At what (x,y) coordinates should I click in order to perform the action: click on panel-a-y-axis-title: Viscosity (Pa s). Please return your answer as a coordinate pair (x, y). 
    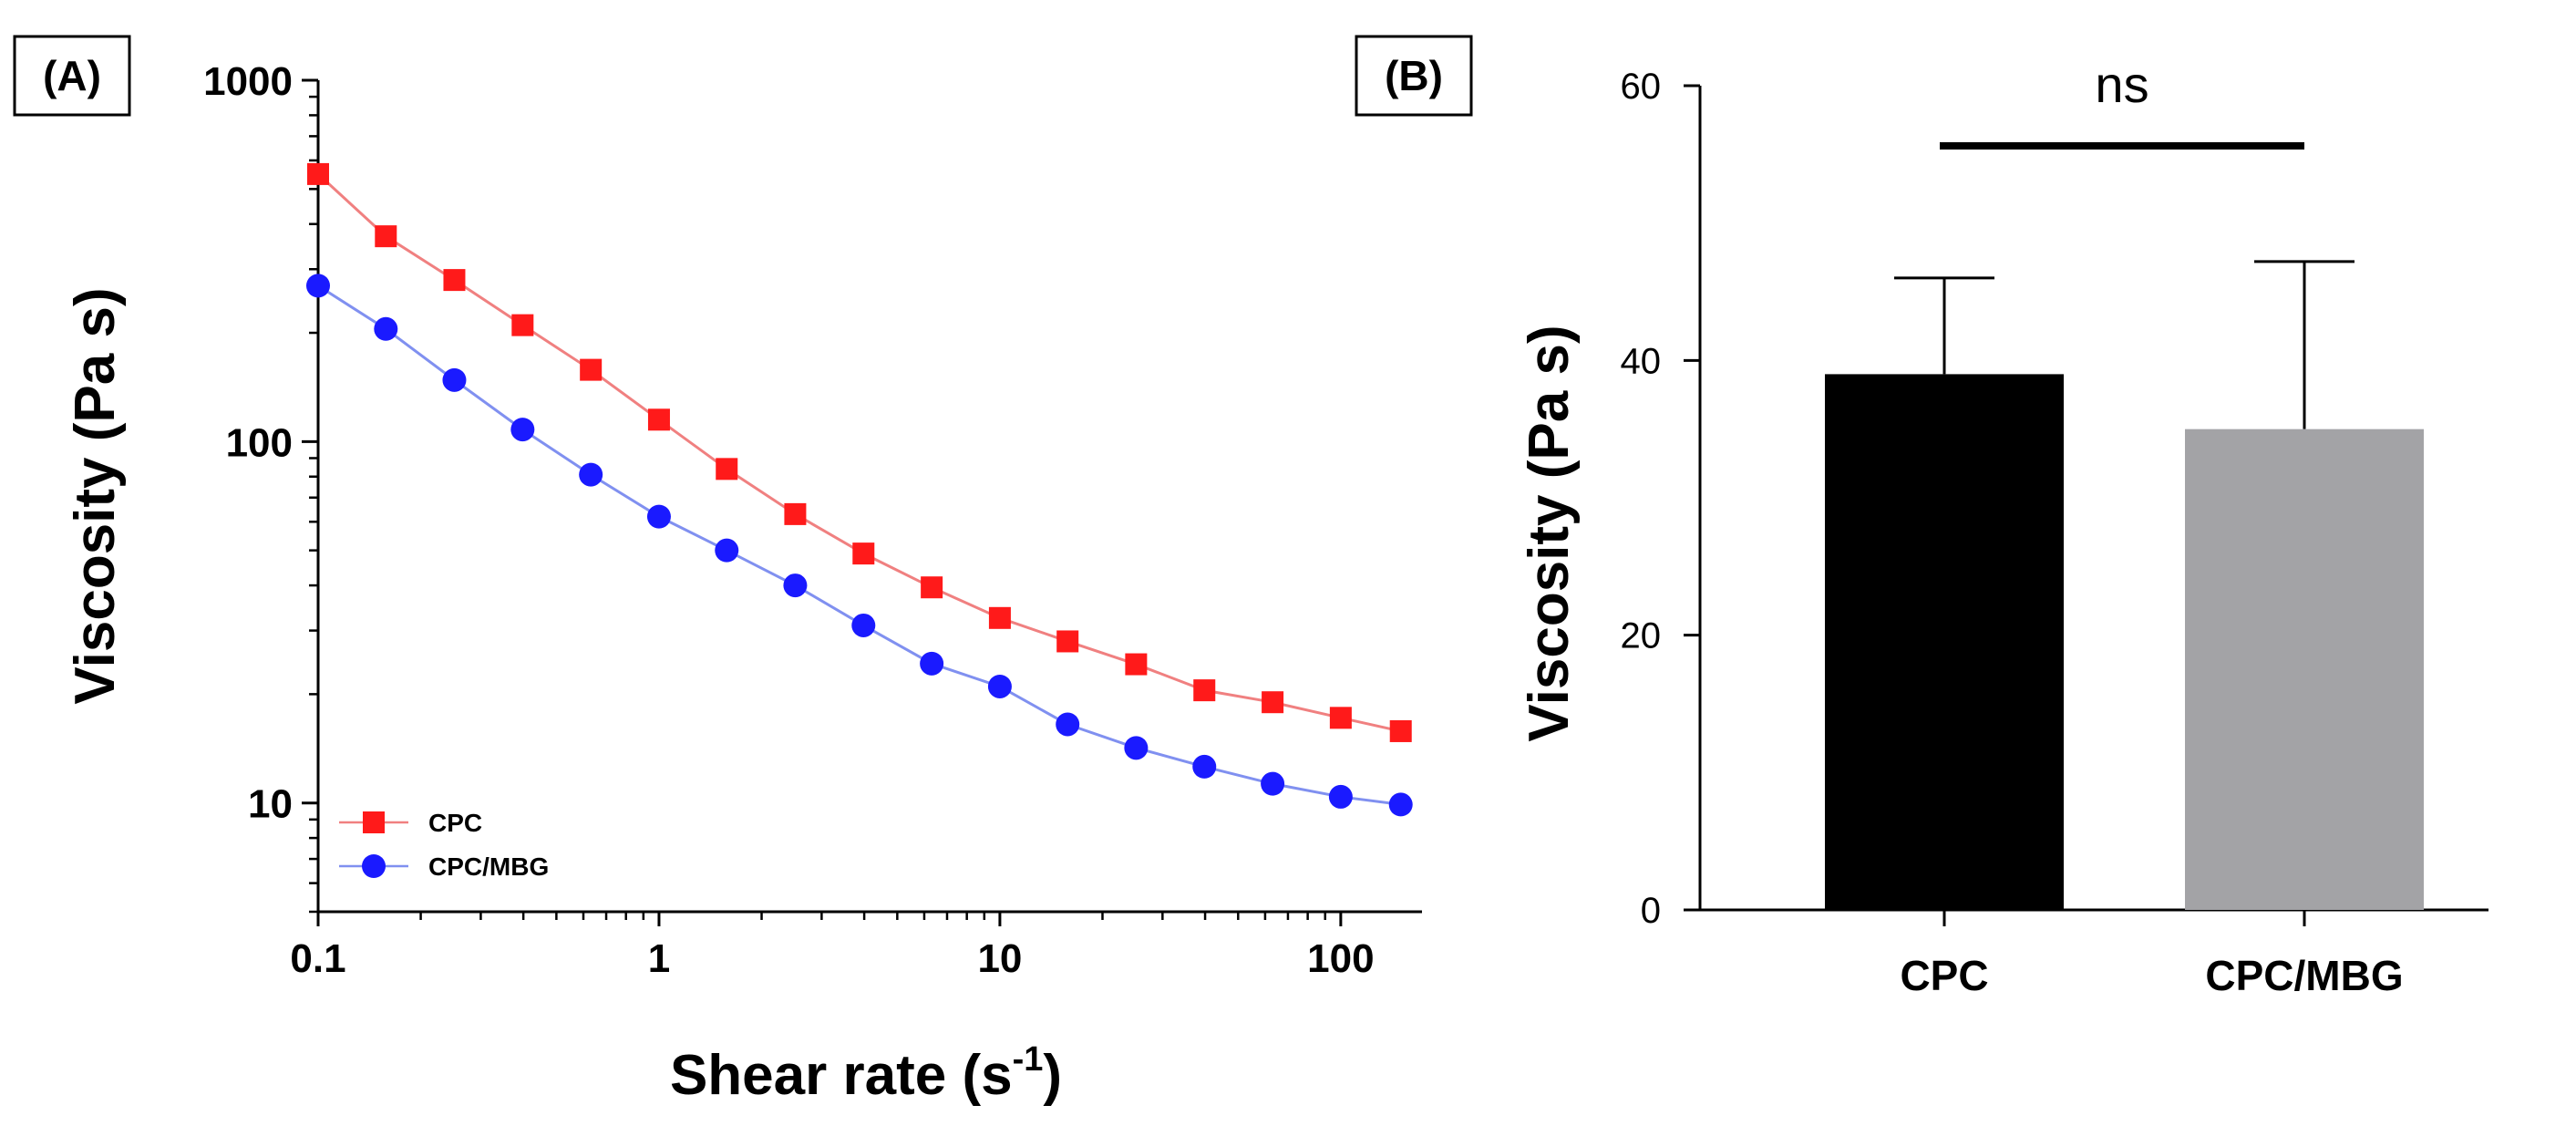
    Looking at the image, I should click on (95, 496).